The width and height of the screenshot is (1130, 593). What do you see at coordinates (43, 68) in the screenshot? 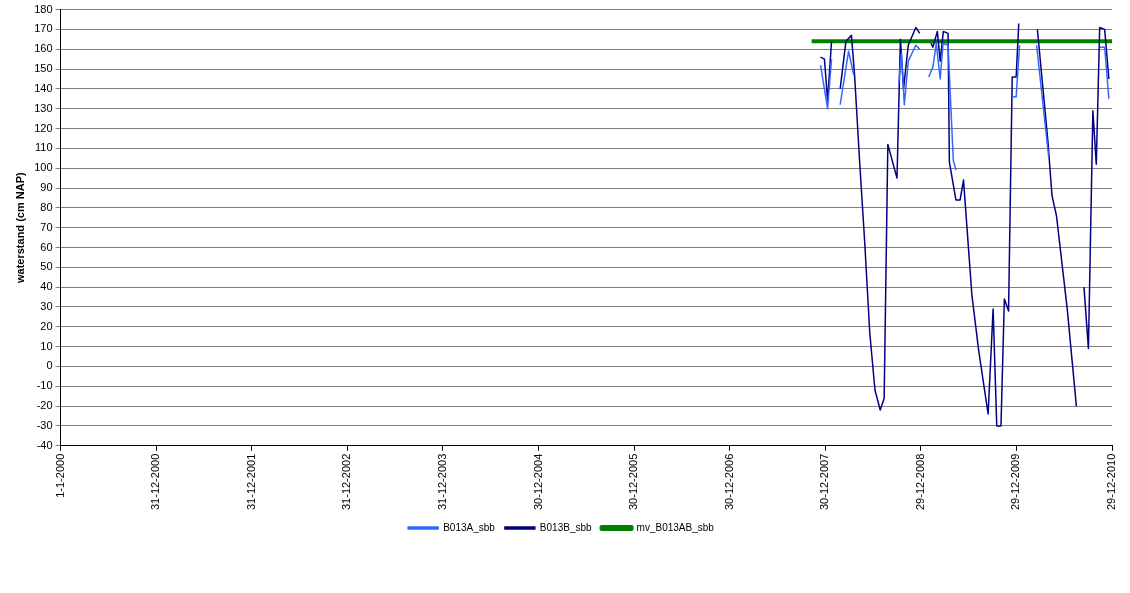
I see `y-tick-label: 150` at bounding box center [43, 68].